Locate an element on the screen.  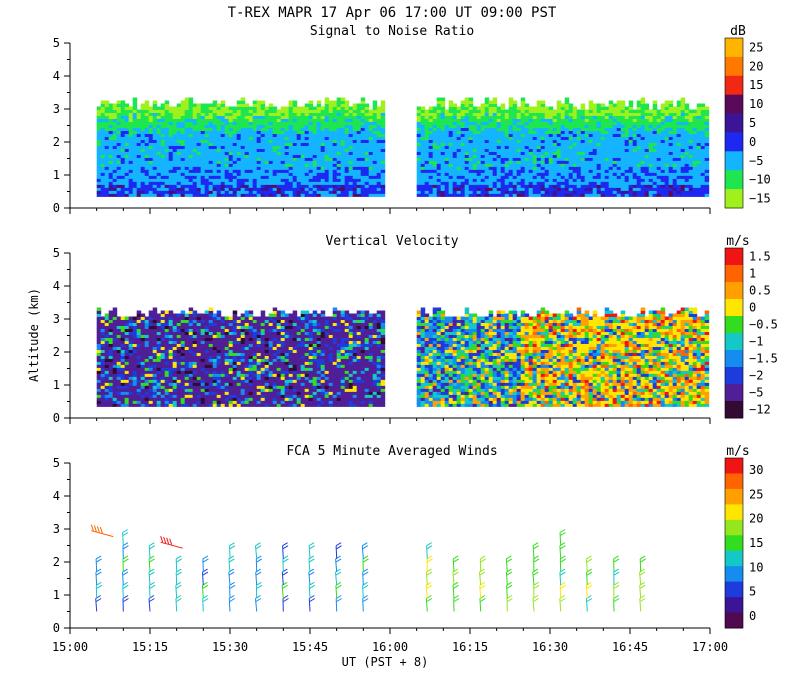
y-tick-label: 0 is located at coordinates (56, 208).